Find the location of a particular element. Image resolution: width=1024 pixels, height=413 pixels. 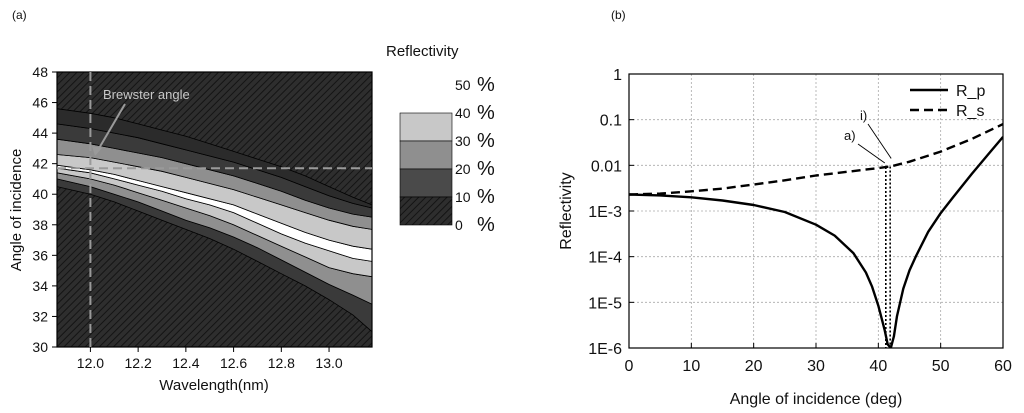

plot-a-ylabel: Angle of incidence is located at coordinates (16, 210).